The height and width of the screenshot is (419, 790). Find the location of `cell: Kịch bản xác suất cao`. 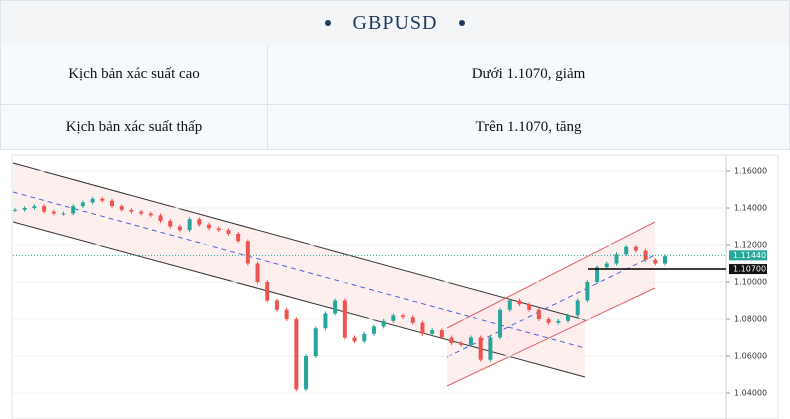

cell: Kịch bản xác suất cao is located at coordinates (134, 74).